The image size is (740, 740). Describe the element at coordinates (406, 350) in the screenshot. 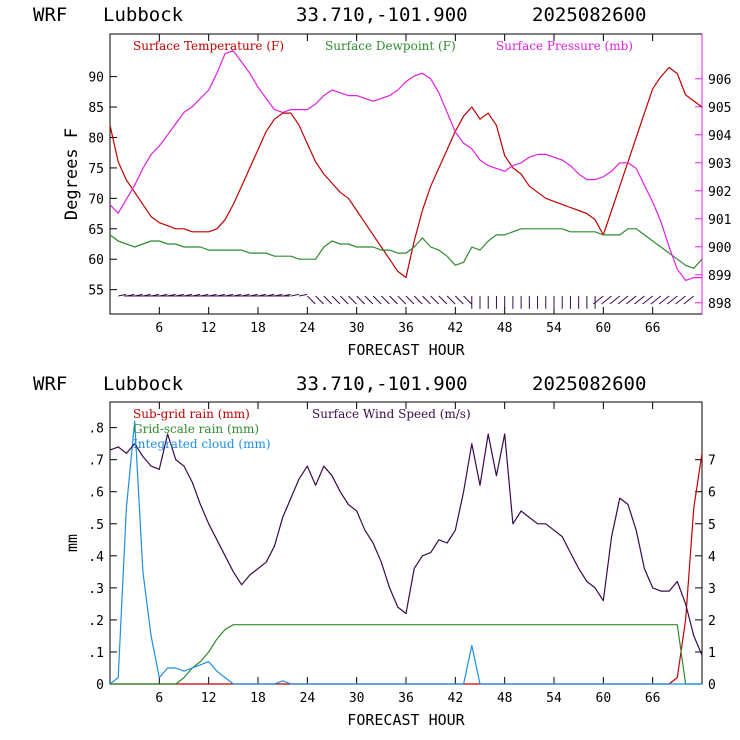

I see `panel1-xlabel: FORECAST HOUR` at that location.